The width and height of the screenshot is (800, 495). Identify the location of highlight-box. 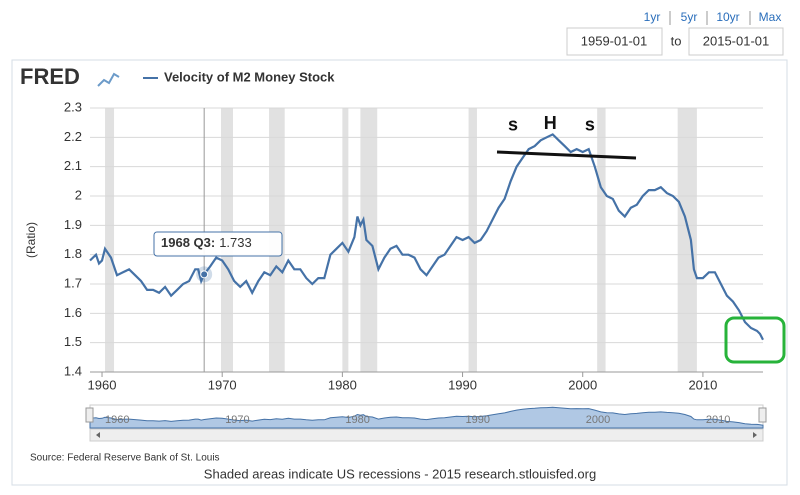
(755, 340).